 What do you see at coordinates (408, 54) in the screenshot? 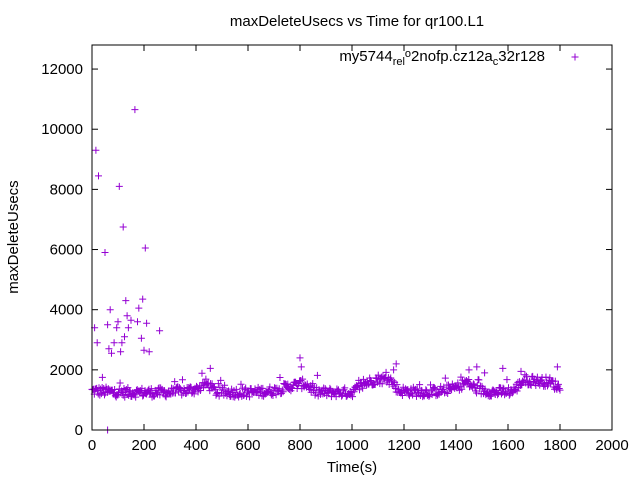
I see `legend-label-part: o` at bounding box center [408, 54].